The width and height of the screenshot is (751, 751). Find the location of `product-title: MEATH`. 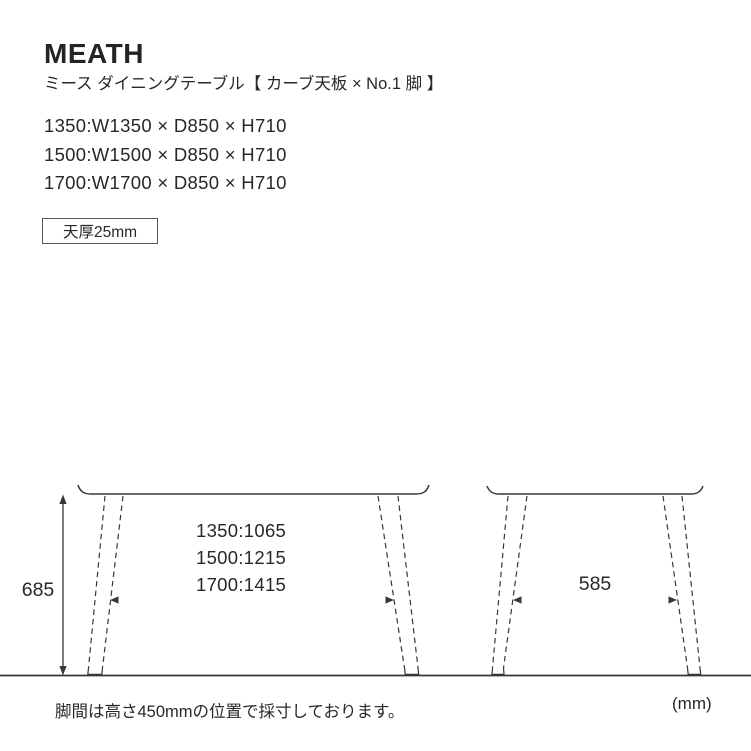

product-title: MEATH is located at coordinates (94, 53).